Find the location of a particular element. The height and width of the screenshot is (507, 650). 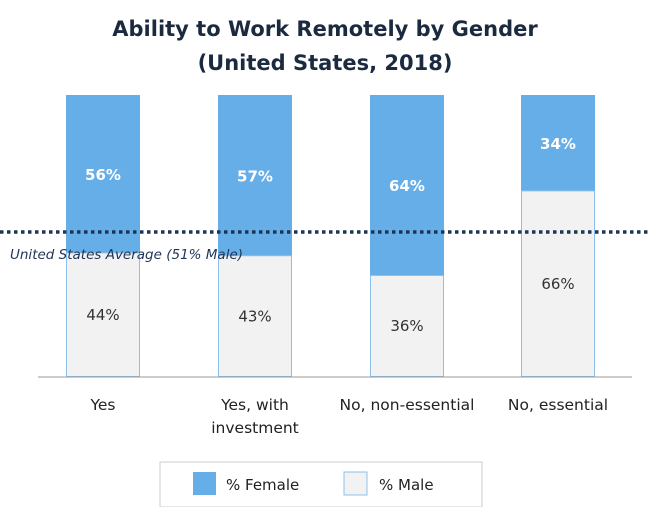

data-label-female-0: 56% is located at coordinates (103, 175).